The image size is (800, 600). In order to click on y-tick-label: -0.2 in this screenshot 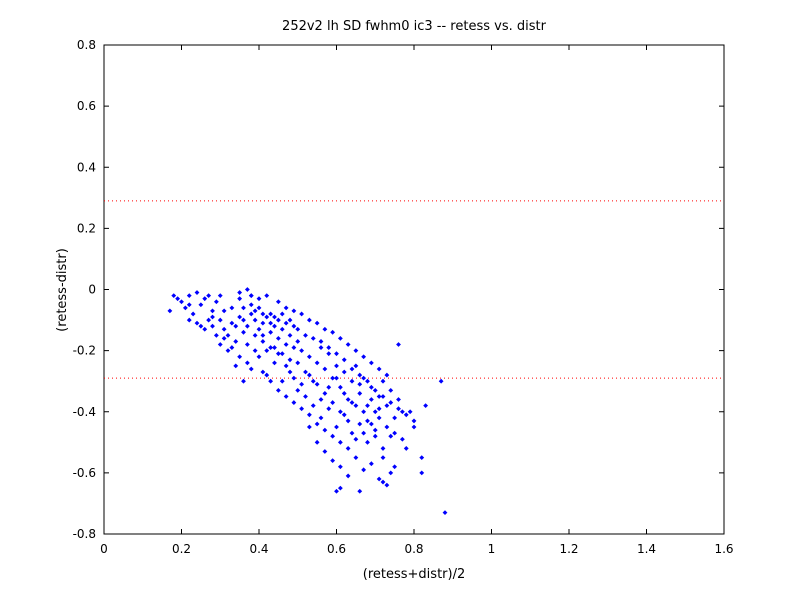, I will do `click(84, 351)`.